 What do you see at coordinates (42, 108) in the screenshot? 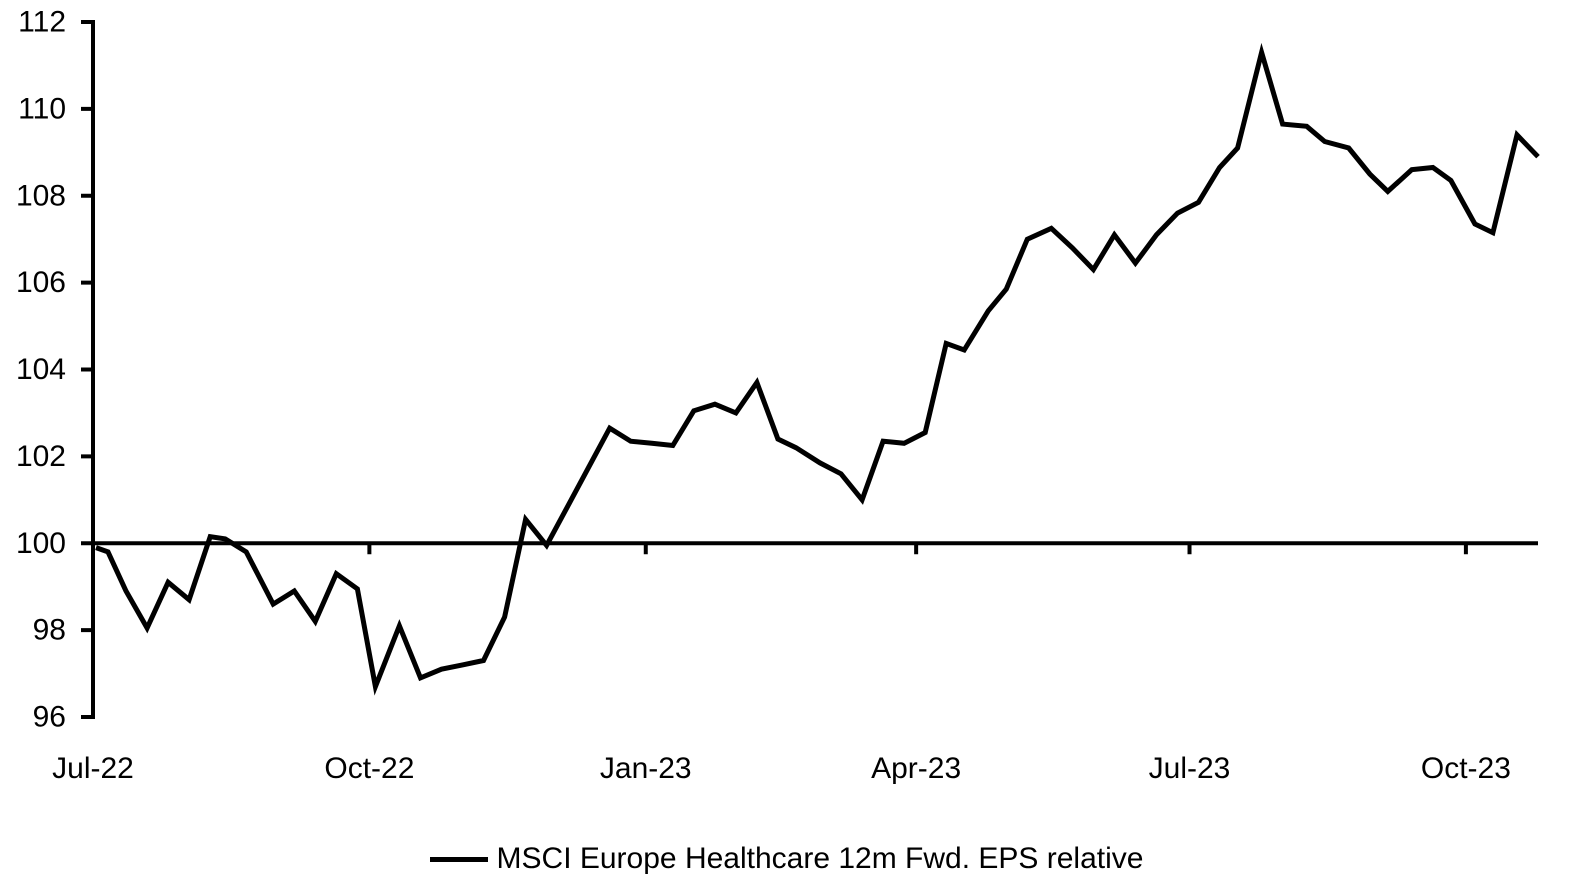
I see `y-tick-label: 110` at bounding box center [42, 108].